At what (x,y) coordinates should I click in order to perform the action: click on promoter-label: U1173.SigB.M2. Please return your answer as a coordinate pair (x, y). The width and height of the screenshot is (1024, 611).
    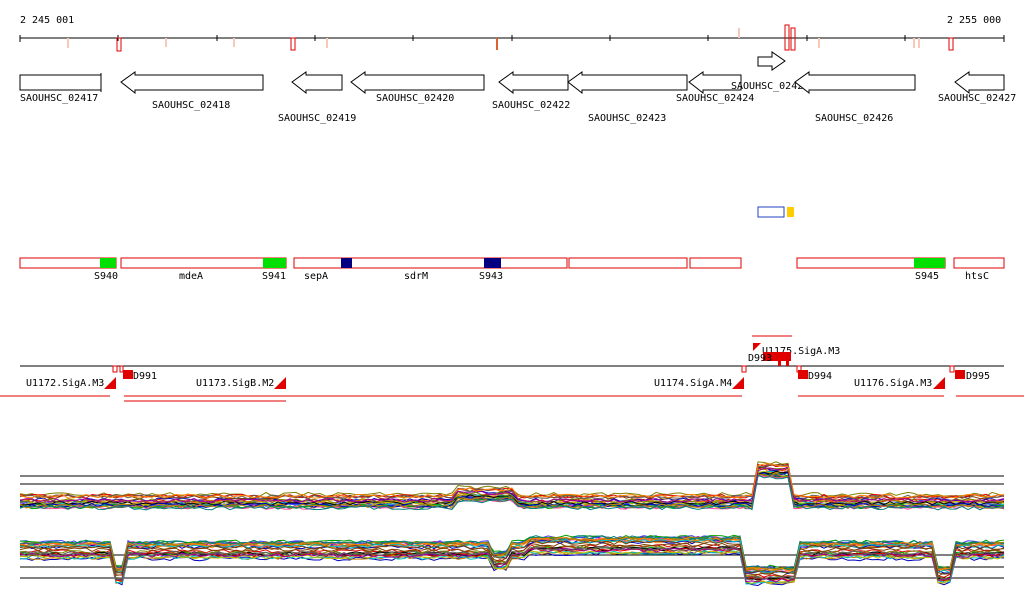
    Looking at the image, I should click on (235, 383).